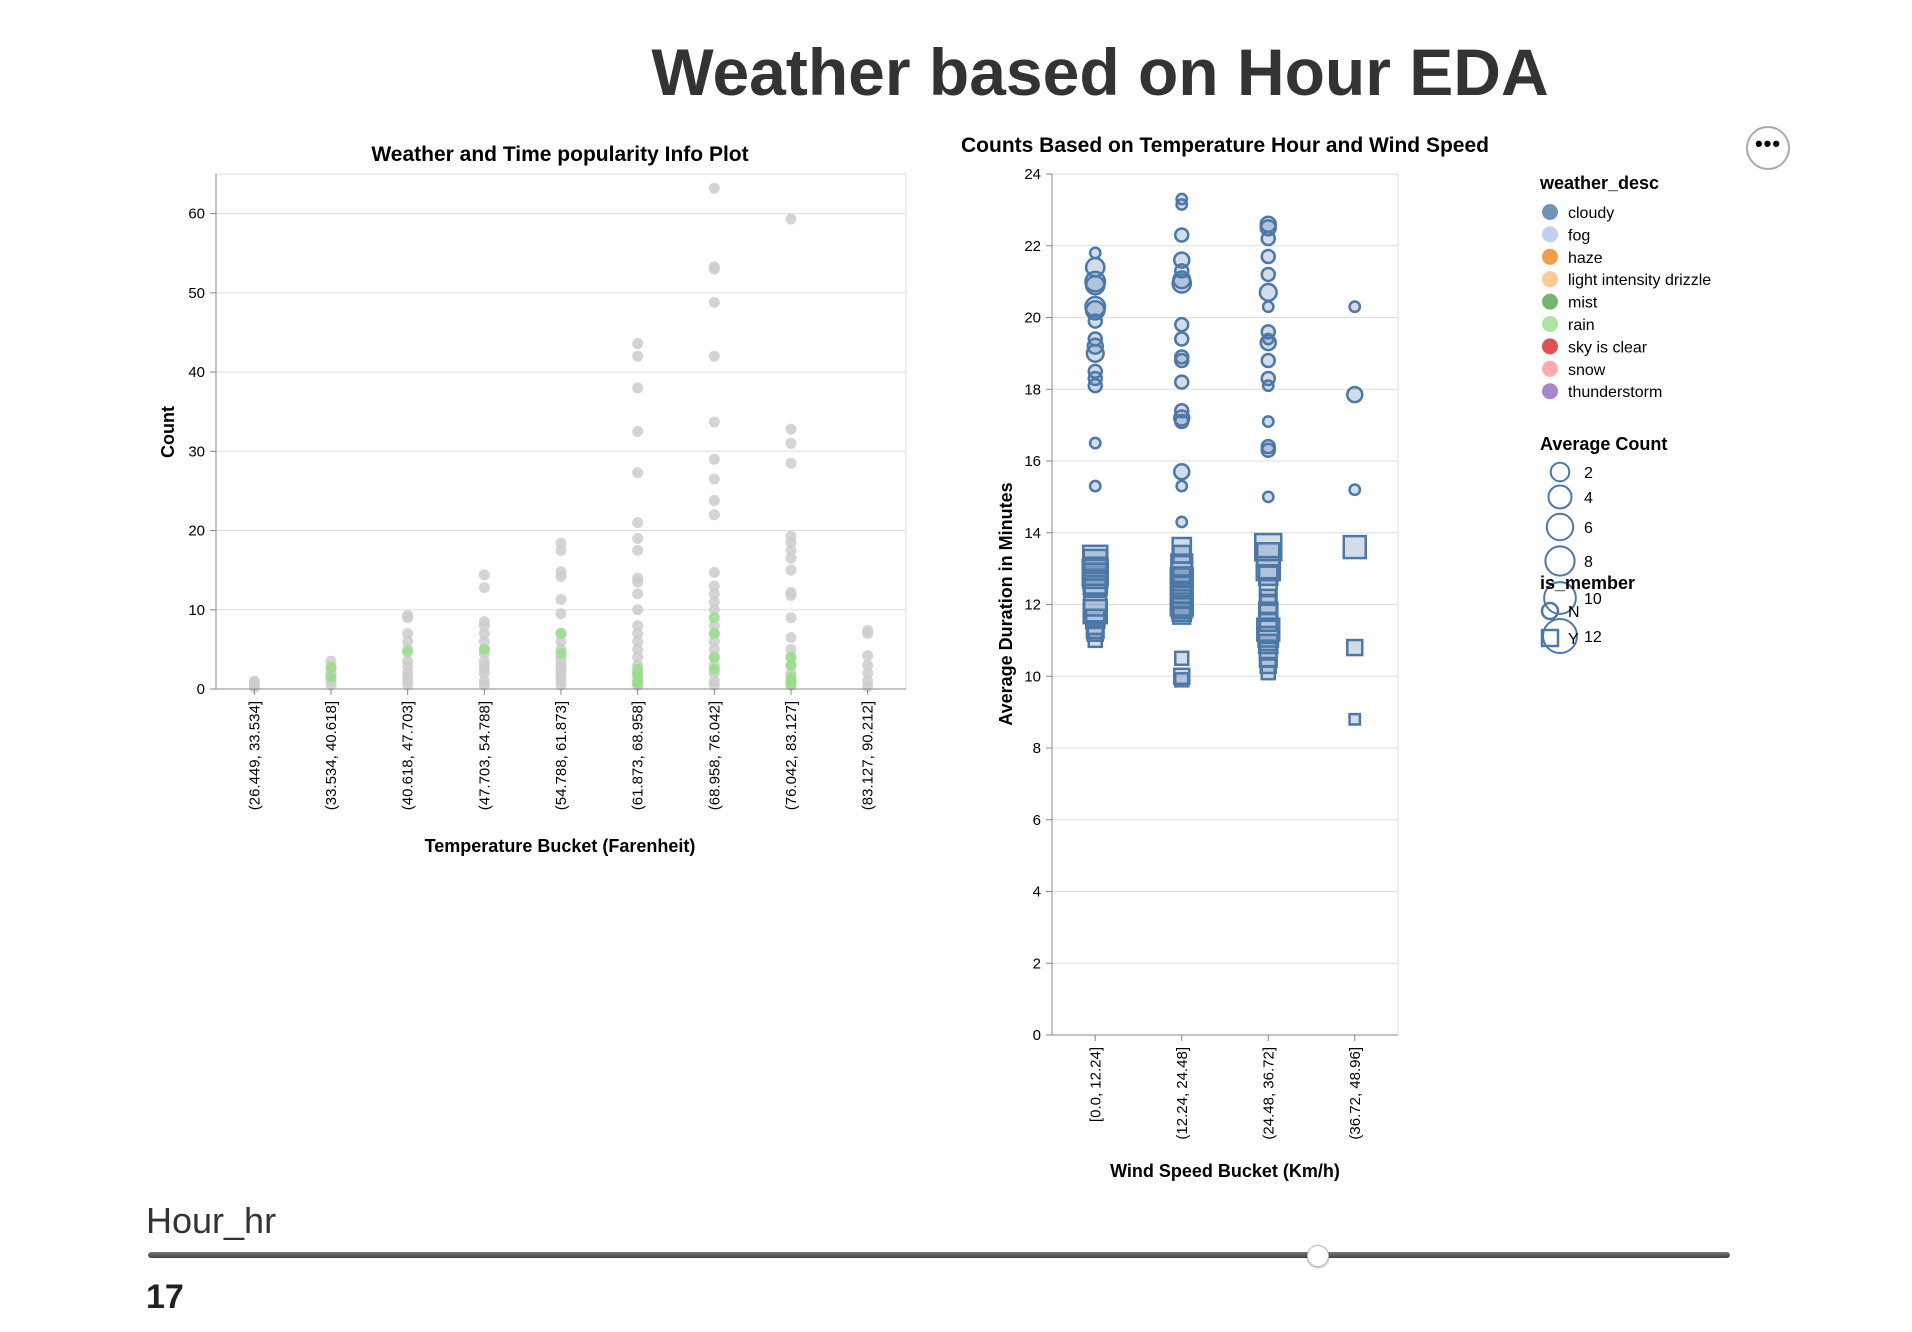 This screenshot has width=1912, height=1332. Describe the element at coordinates (1615, 392) in the screenshot. I see `legend-label: thunderstorm` at that location.